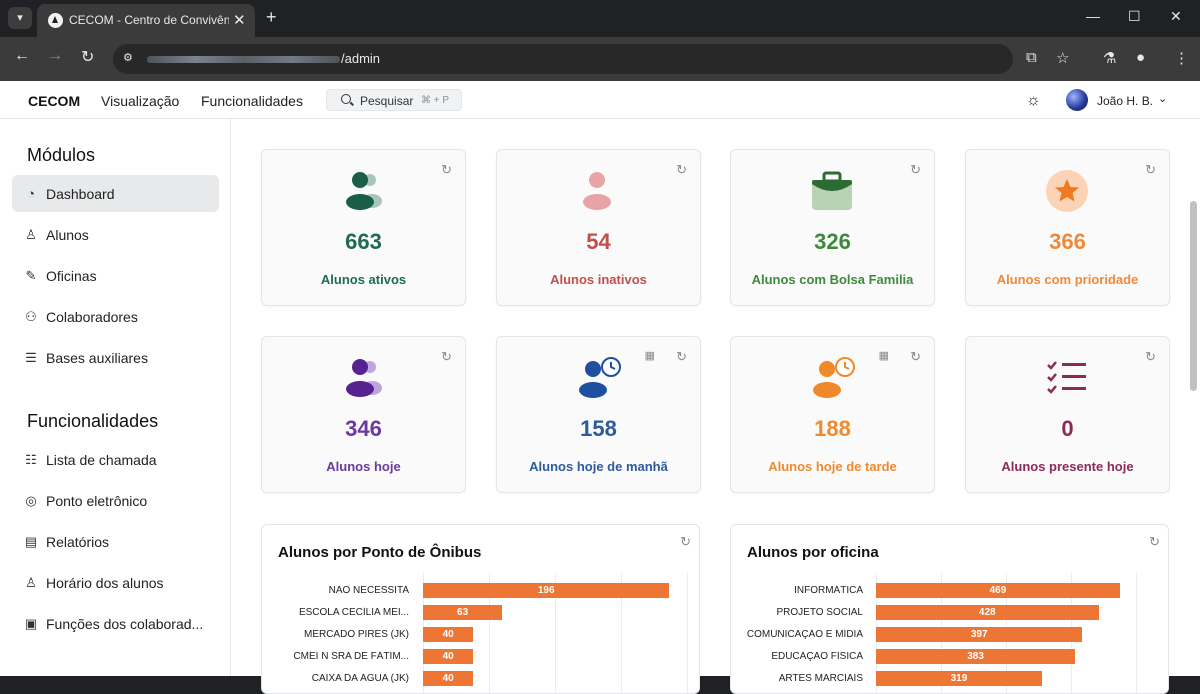  I want to click on install-app-icon: ⧉, so click(1031, 57).